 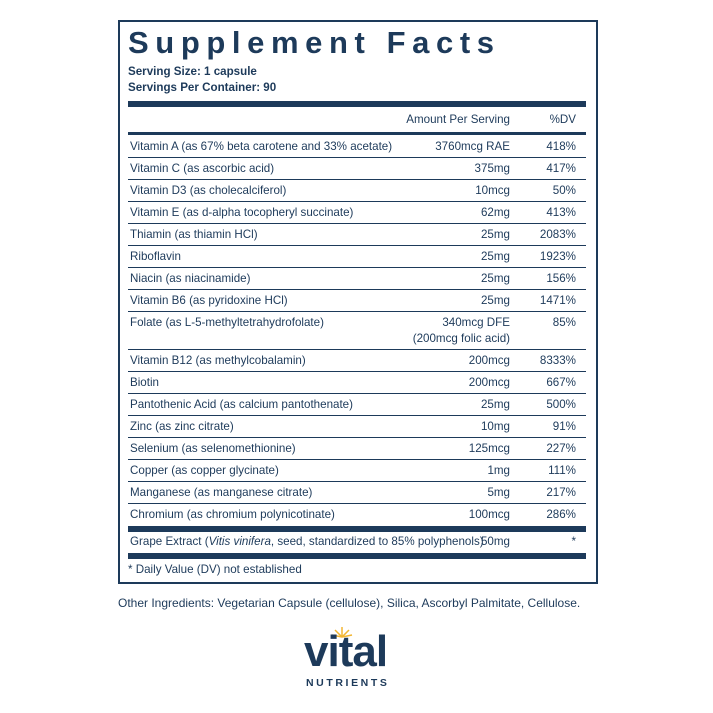 What do you see at coordinates (314, 42) in the screenshot?
I see `title: Supplement Facts` at bounding box center [314, 42].